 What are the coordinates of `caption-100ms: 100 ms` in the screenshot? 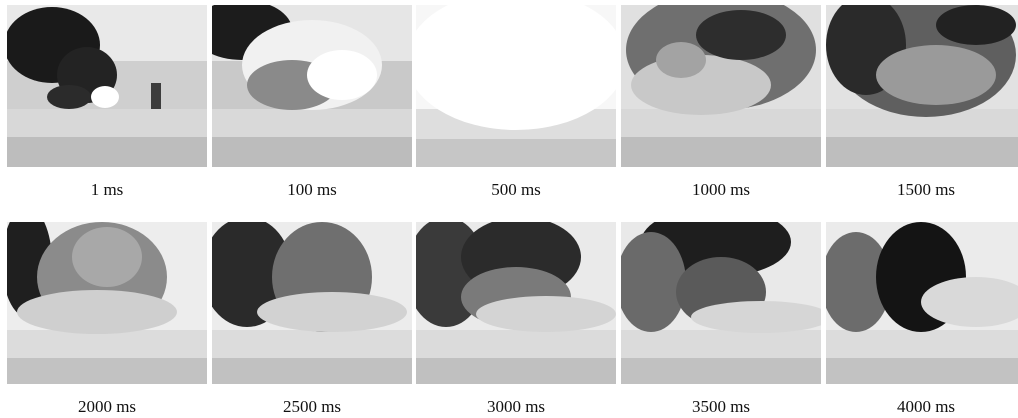 It's located at (312, 189).